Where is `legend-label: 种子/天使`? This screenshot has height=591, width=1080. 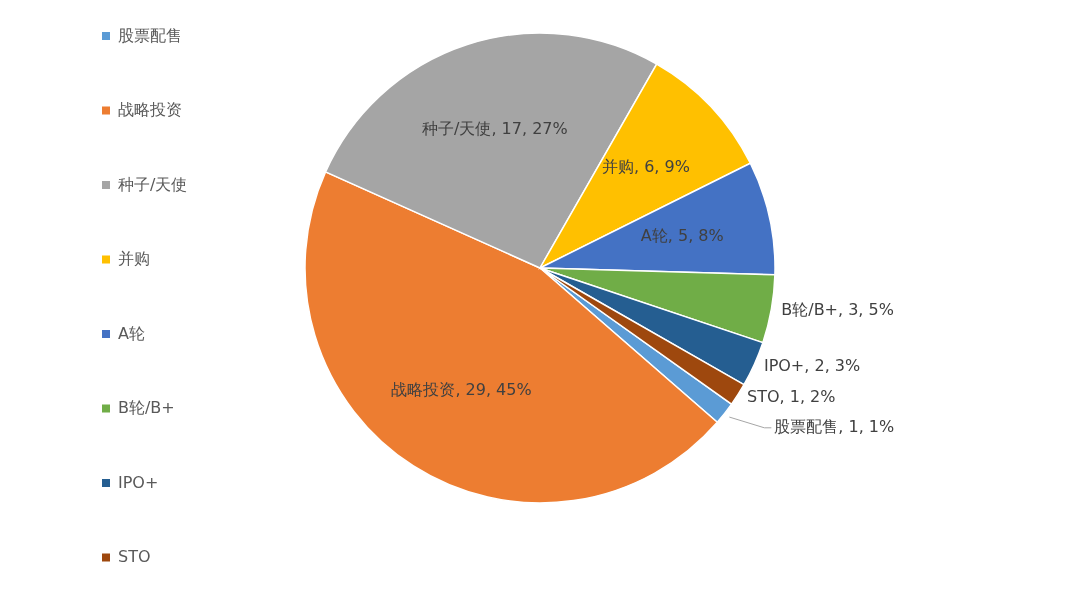 legend-label: 种子/天使 is located at coordinates (153, 184).